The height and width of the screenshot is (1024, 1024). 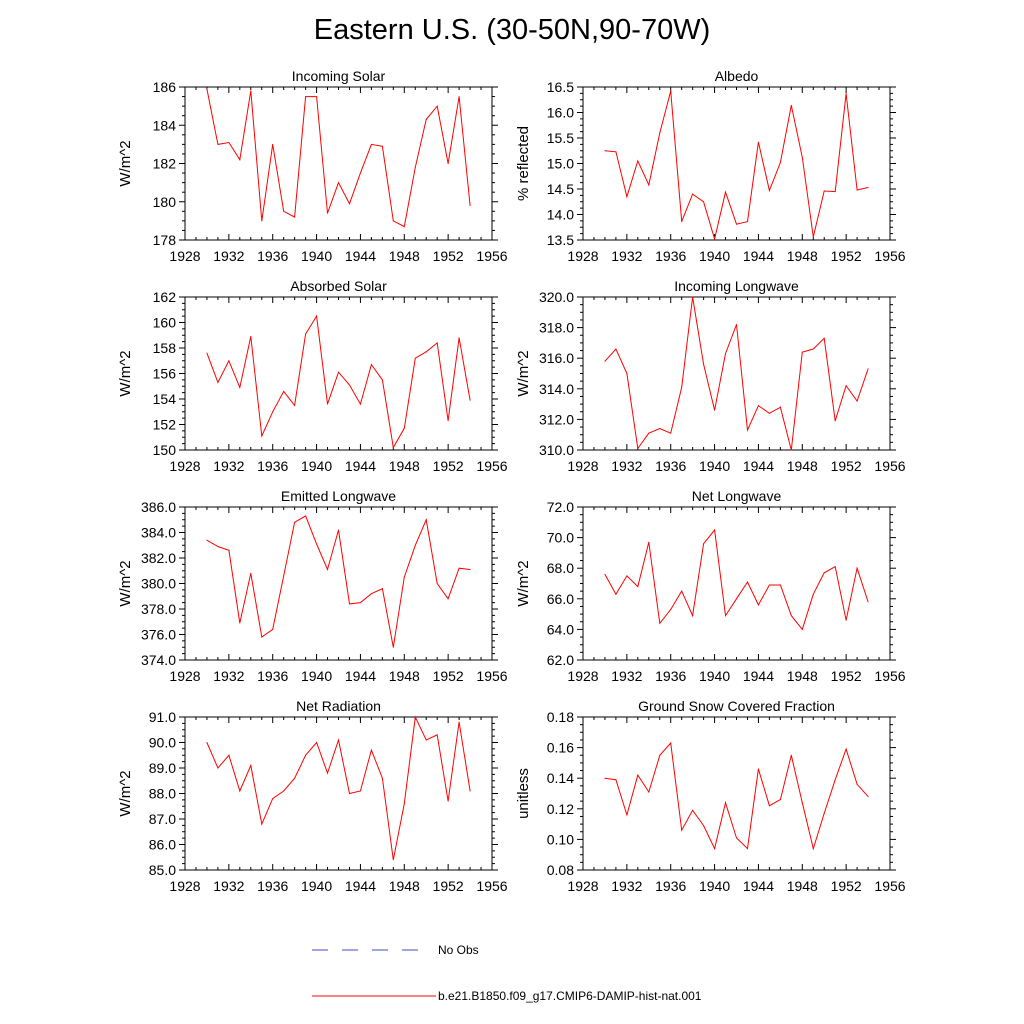 I want to click on x-tick-label: 1944, so click(x=758, y=466).